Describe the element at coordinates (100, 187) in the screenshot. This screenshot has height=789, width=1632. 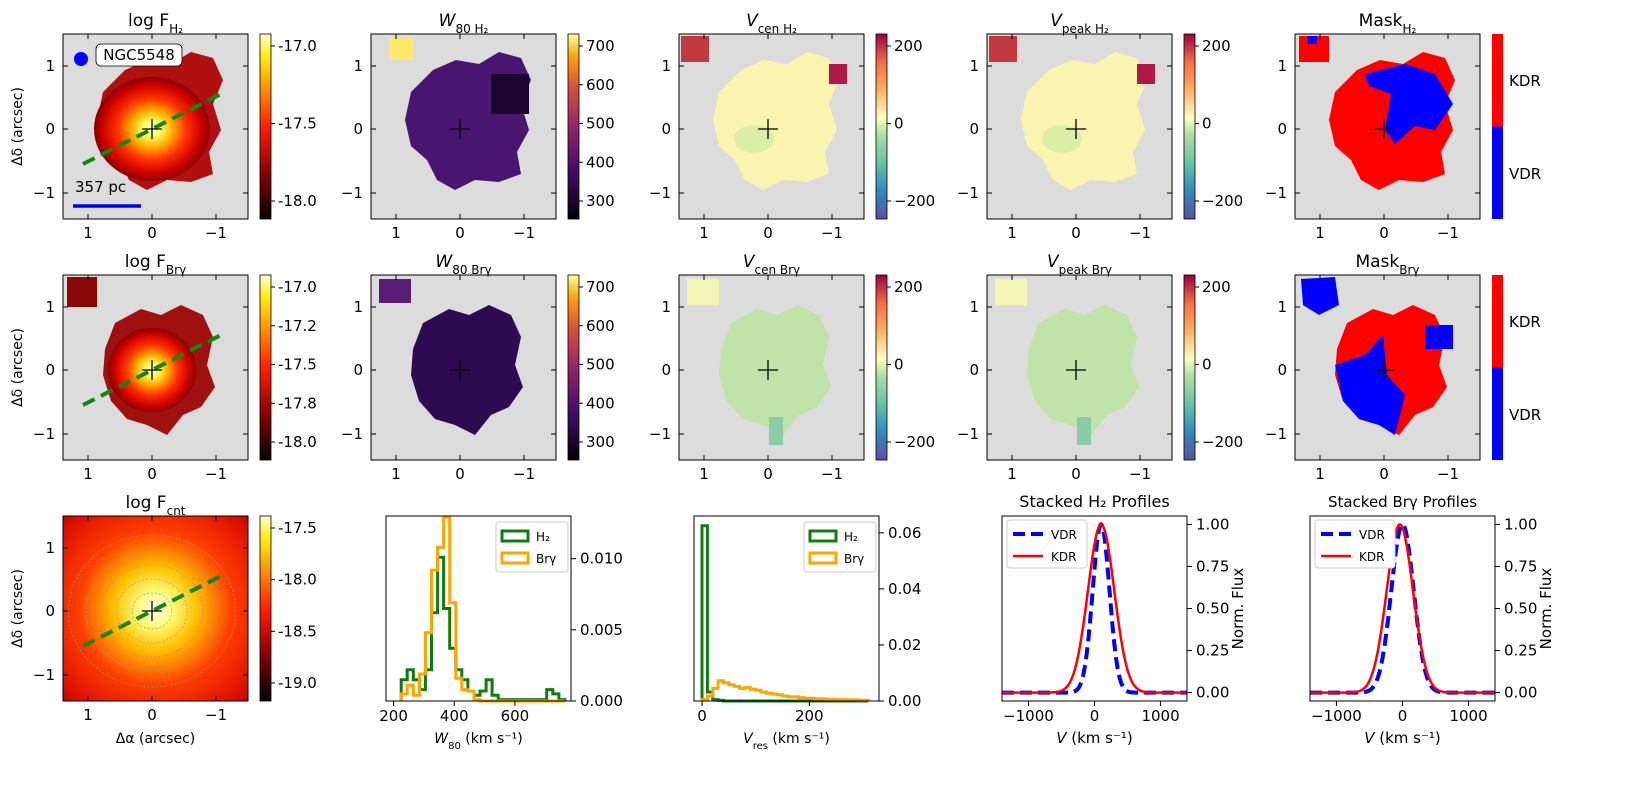
I see `scalebar-label: 357 pc` at that location.